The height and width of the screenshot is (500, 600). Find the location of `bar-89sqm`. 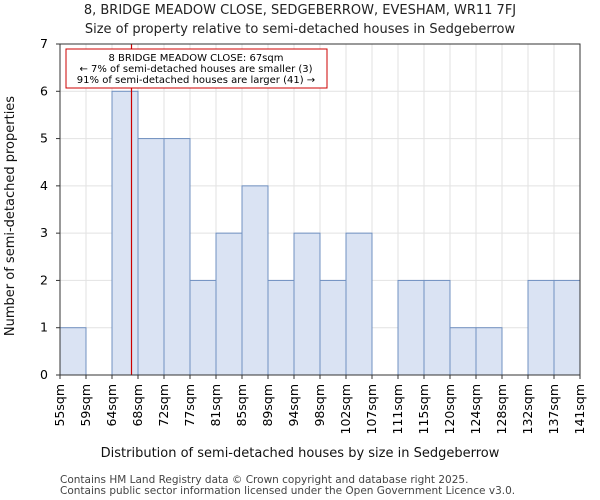

bar-89sqm is located at coordinates (281, 327).